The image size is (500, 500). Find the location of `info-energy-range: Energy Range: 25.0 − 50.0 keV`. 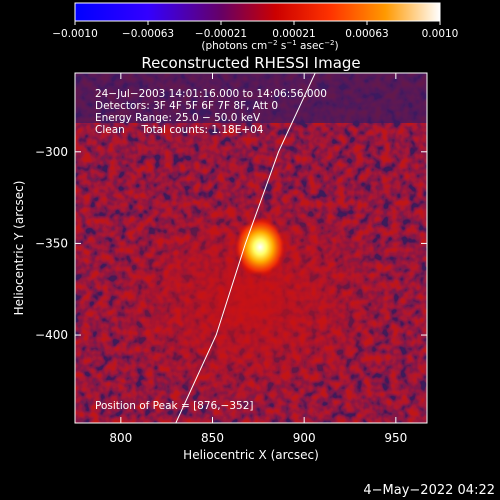

info-energy-range: Energy Range: 25.0 − 50.0 keV is located at coordinates (178, 118).